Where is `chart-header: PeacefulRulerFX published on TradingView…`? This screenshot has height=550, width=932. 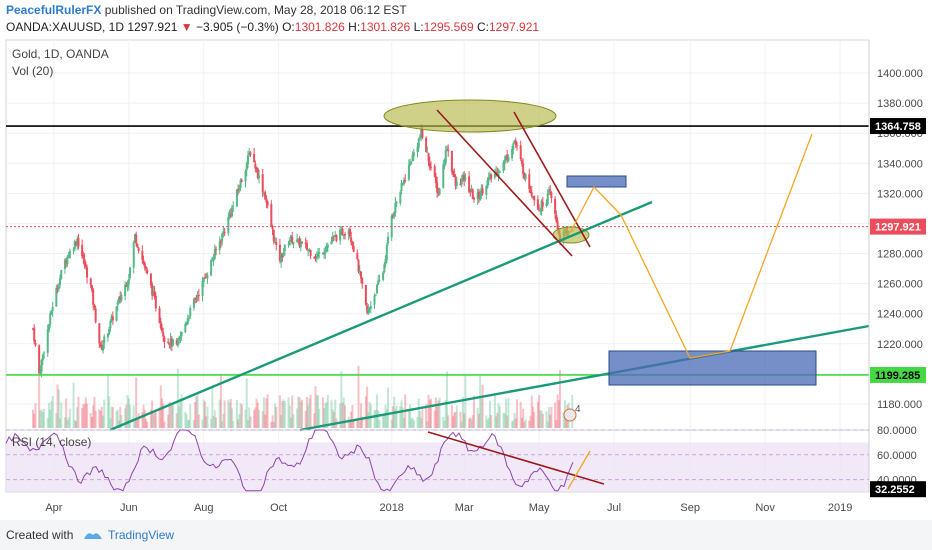 chart-header: PeacefulRulerFX published on TradingView… is located at coordinates (466, 19).